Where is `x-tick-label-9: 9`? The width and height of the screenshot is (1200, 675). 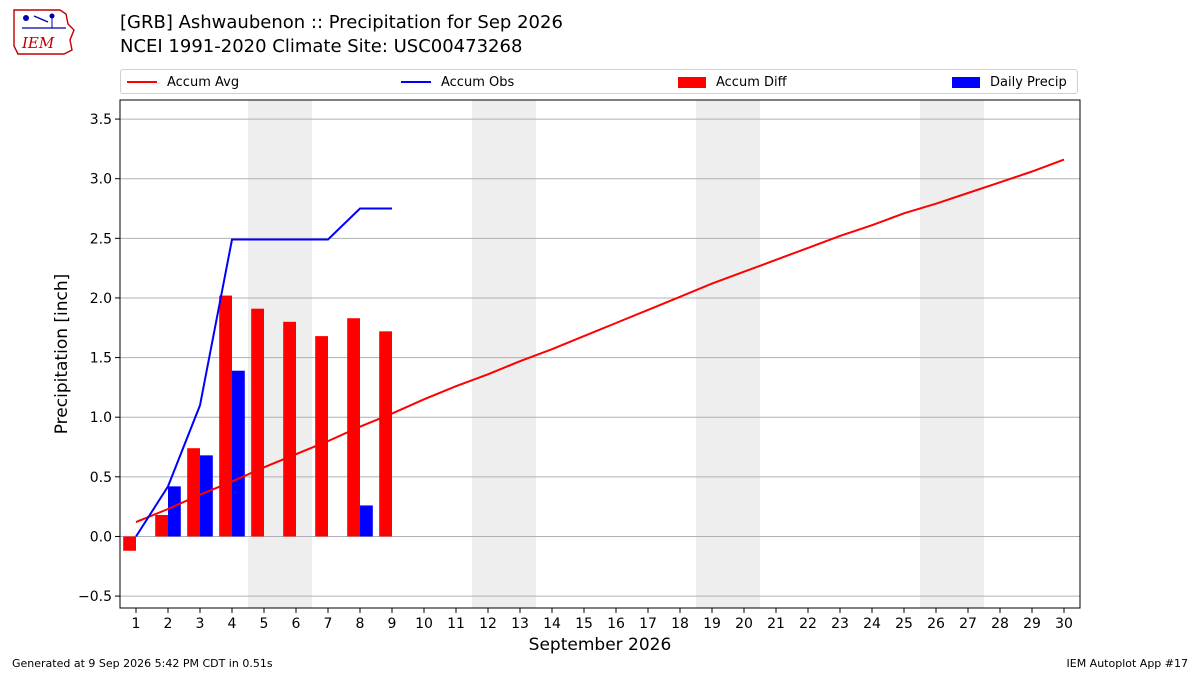 x-tick-label-9: 9 is located at coordinates (392, 624).